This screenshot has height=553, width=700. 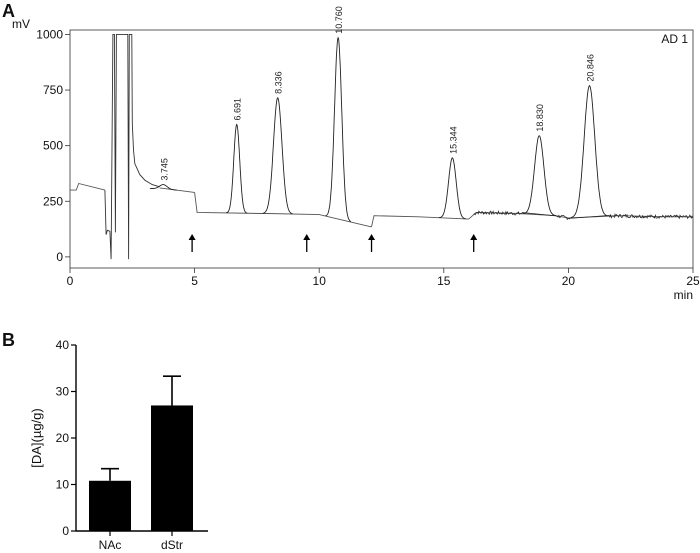 What do you see at coordinates (339, 20) in the screenshot?
I see `peak-retention-time-label: 10.760` at bounding box center [339, 20].